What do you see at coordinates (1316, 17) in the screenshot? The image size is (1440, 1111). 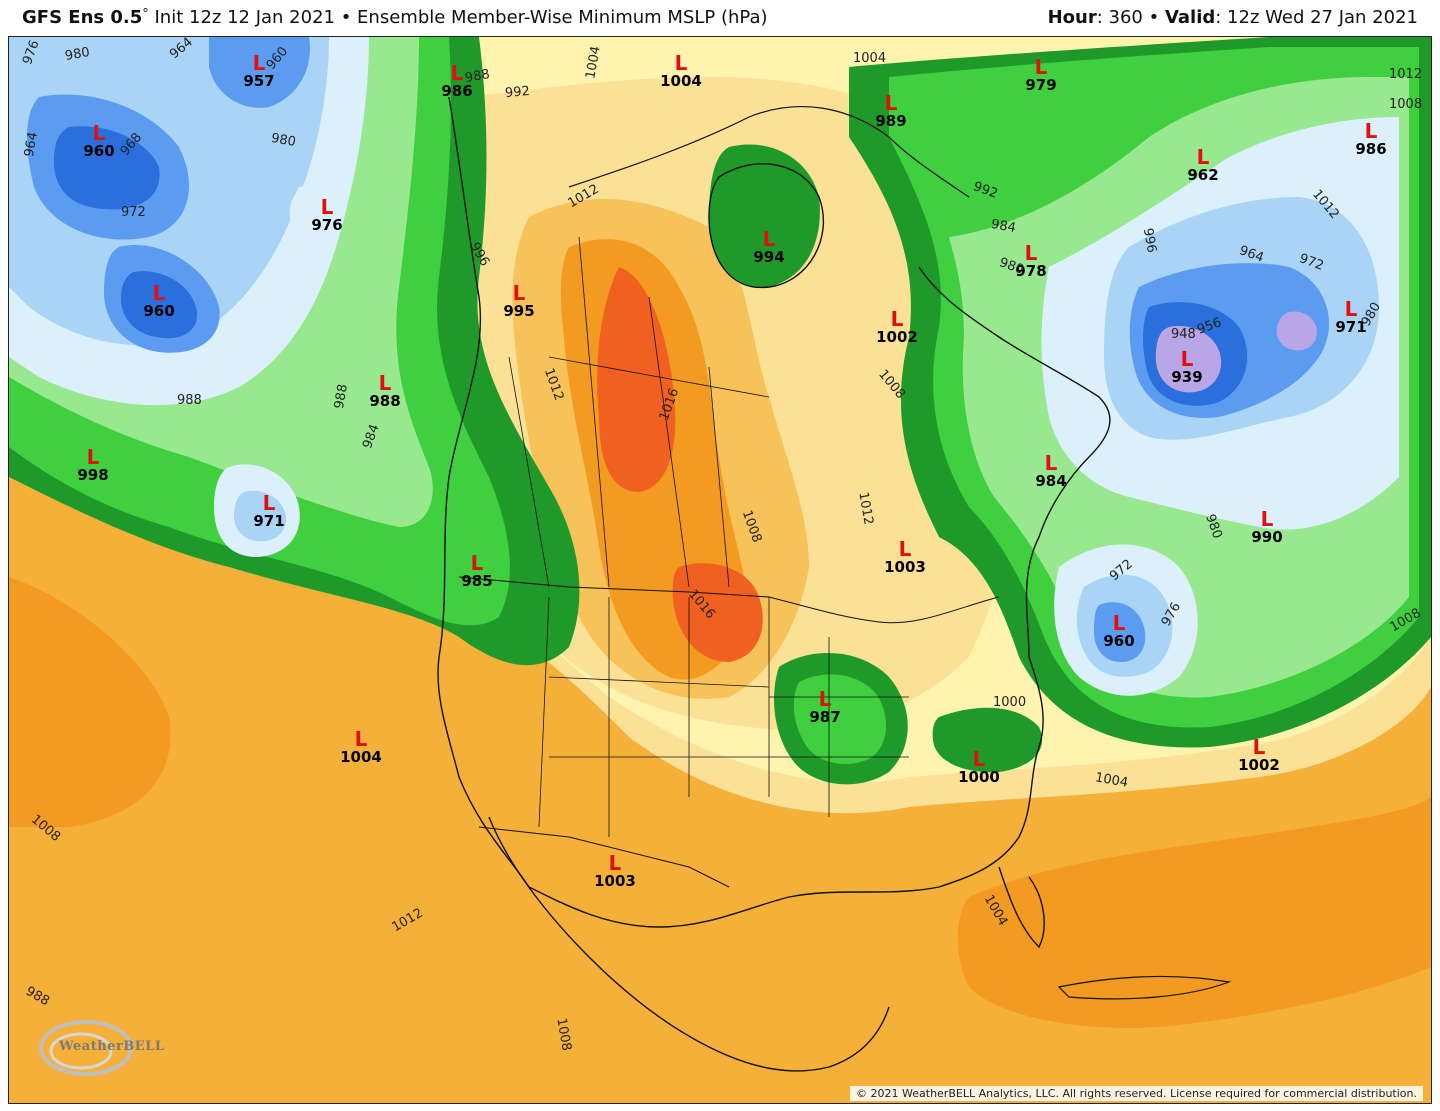 I see `valid-value: : 12z Wed 27 Jan 2021` at bounding box center [1316, 17].